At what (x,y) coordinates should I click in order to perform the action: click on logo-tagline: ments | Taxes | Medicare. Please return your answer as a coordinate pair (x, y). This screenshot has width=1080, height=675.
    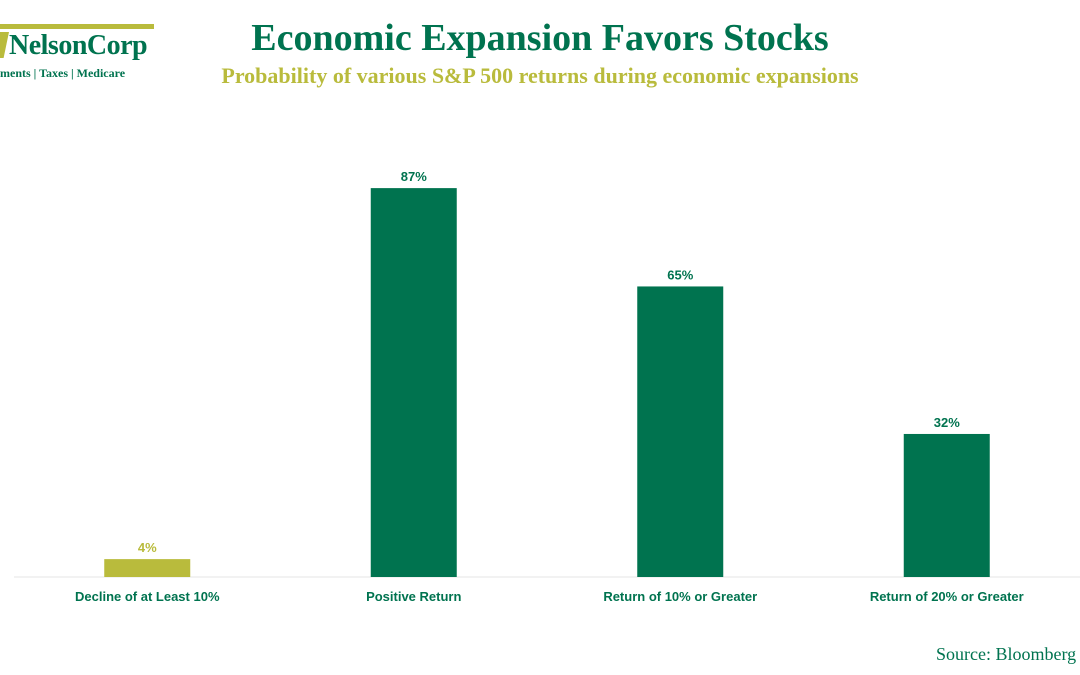
    Looking at the image, I should click on (63, 73).